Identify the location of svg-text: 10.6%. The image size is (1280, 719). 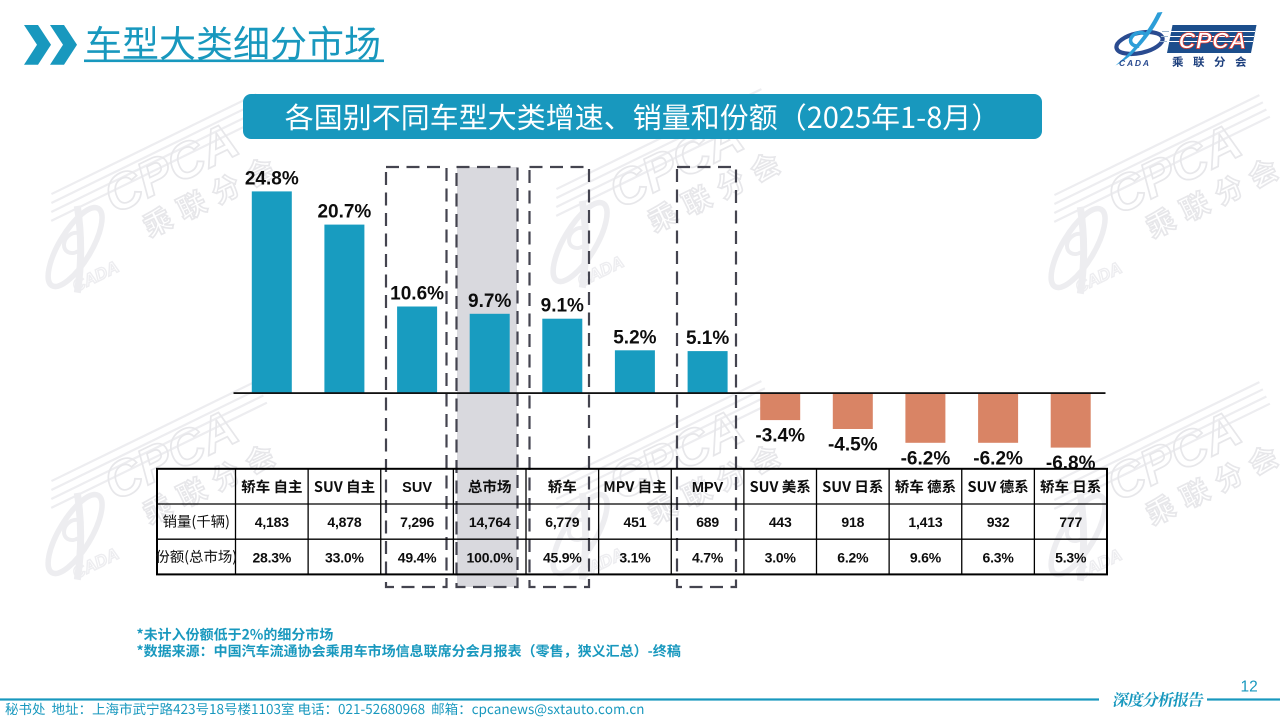
(417, 294).